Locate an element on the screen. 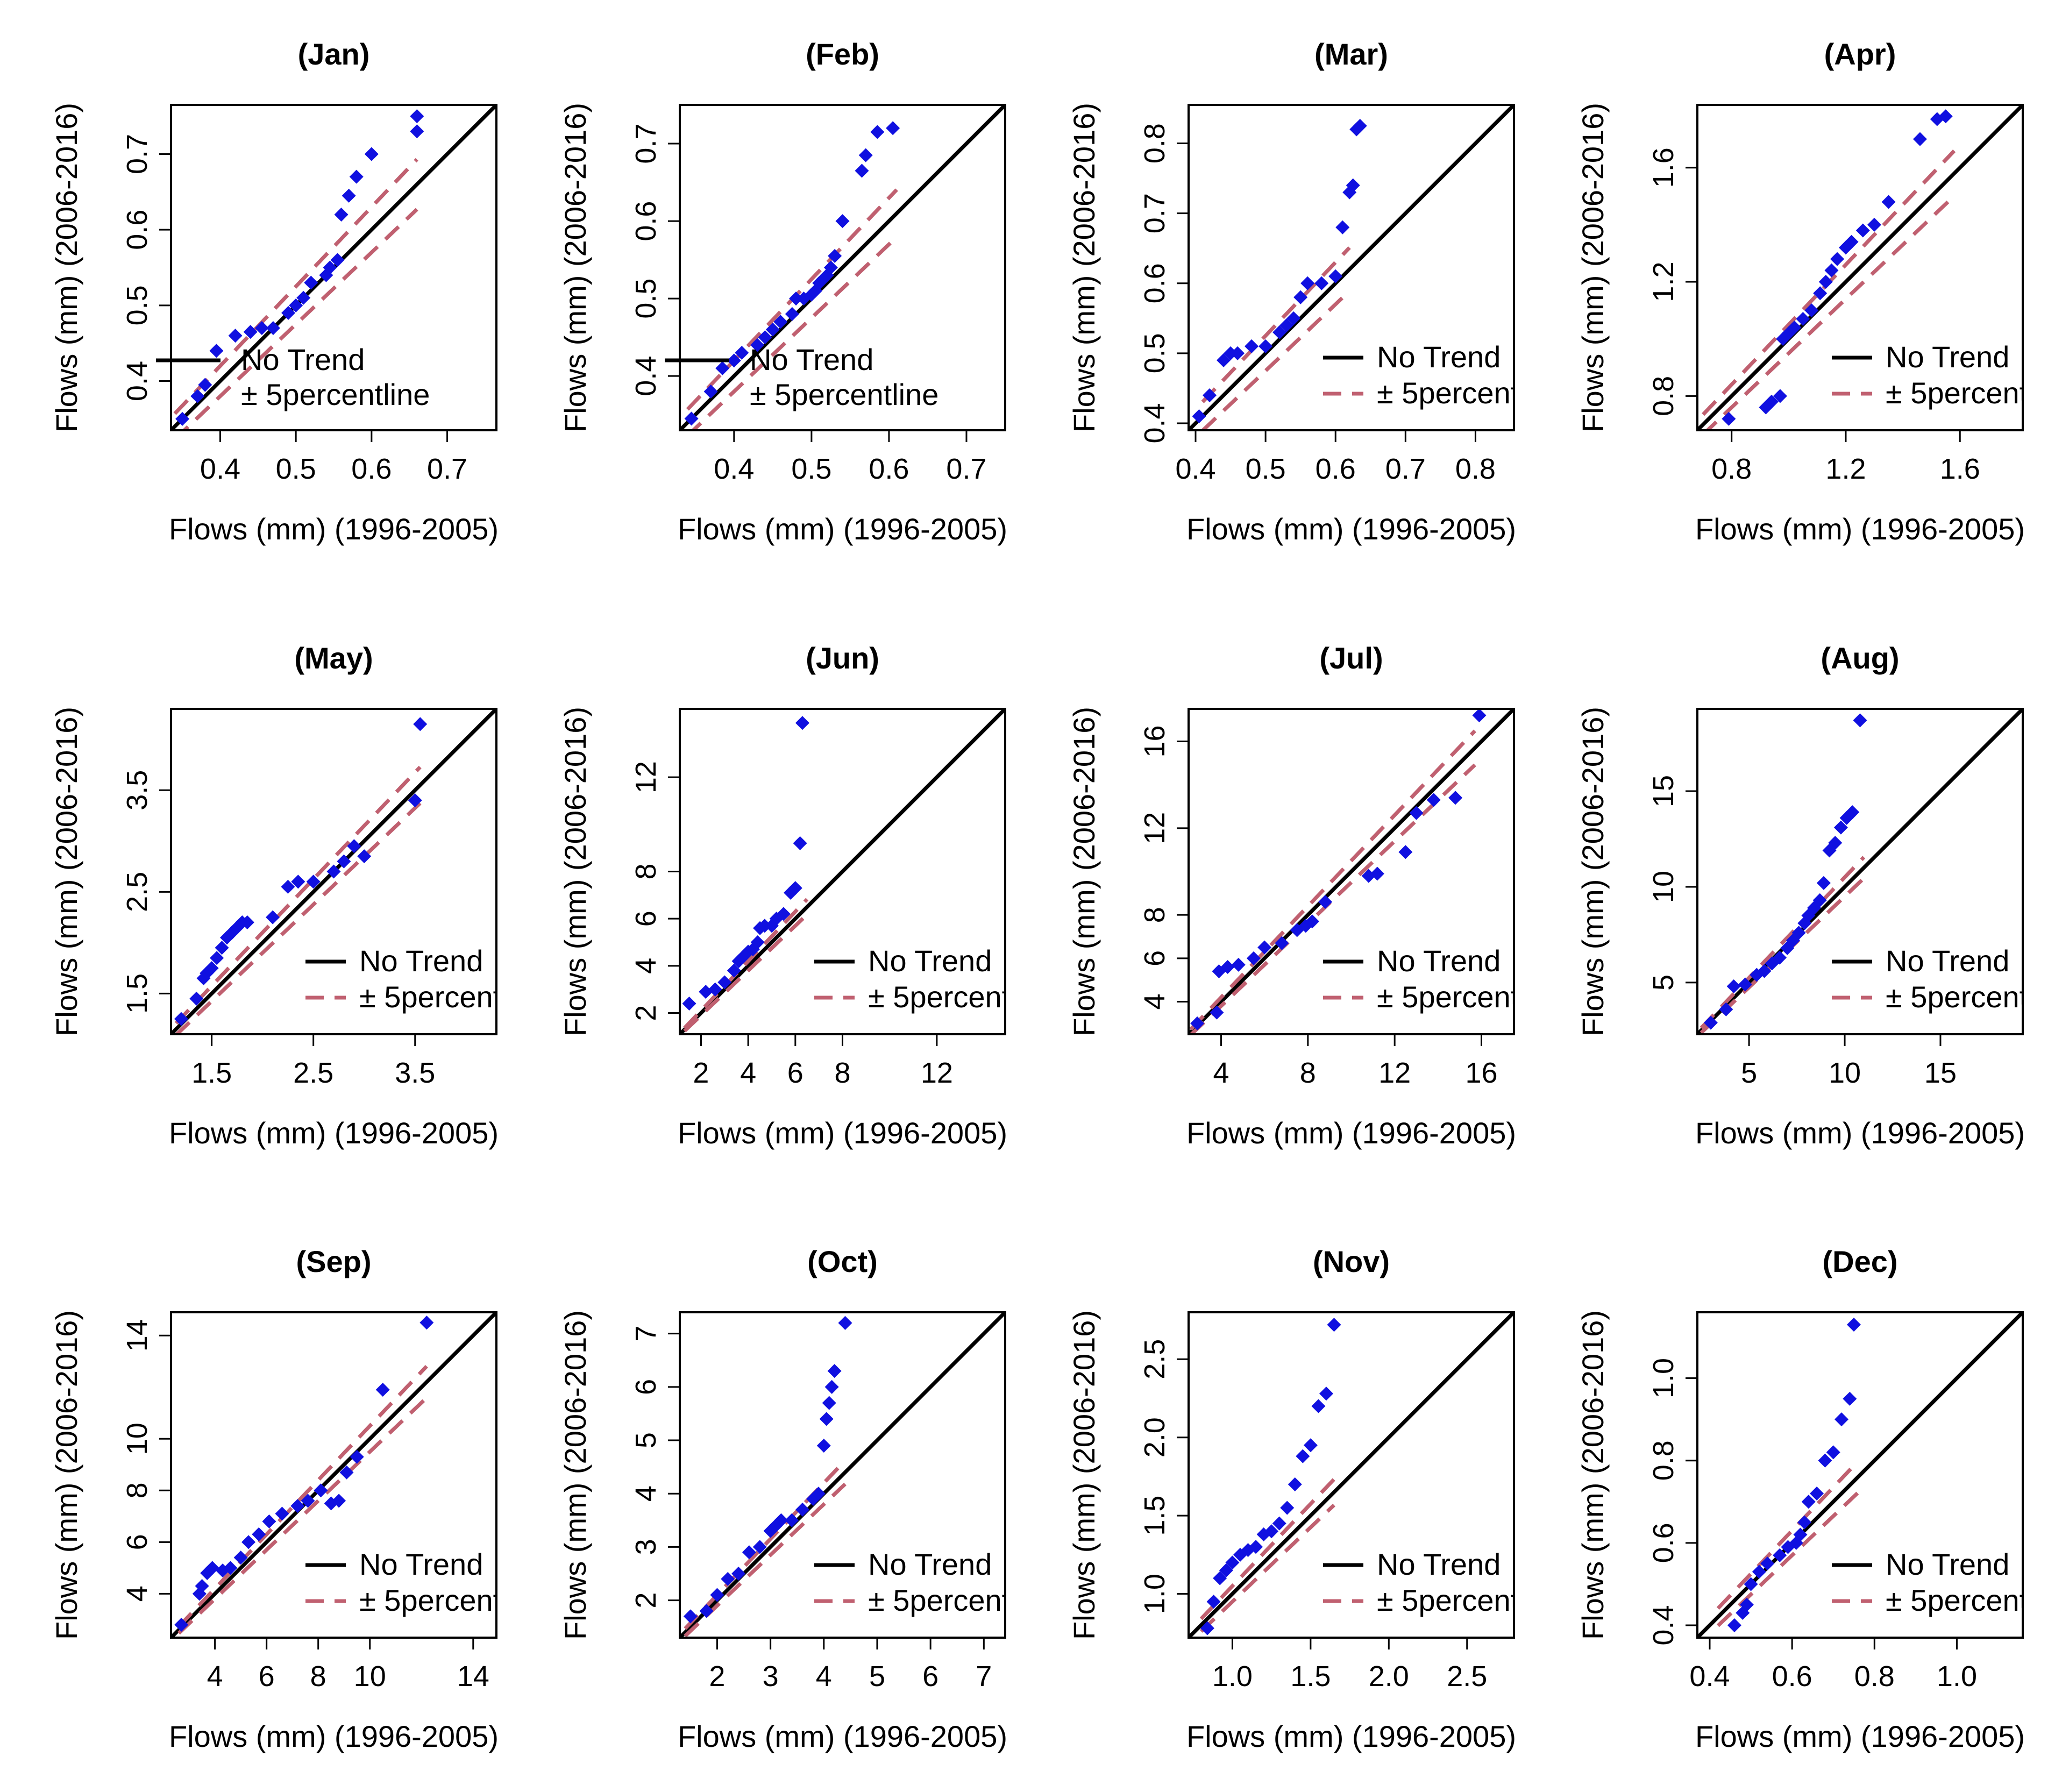 Image resolution: width=2062 pixels, height=1792 pixels. y-tick-label: 7 is located at coordinates (646, 1334).